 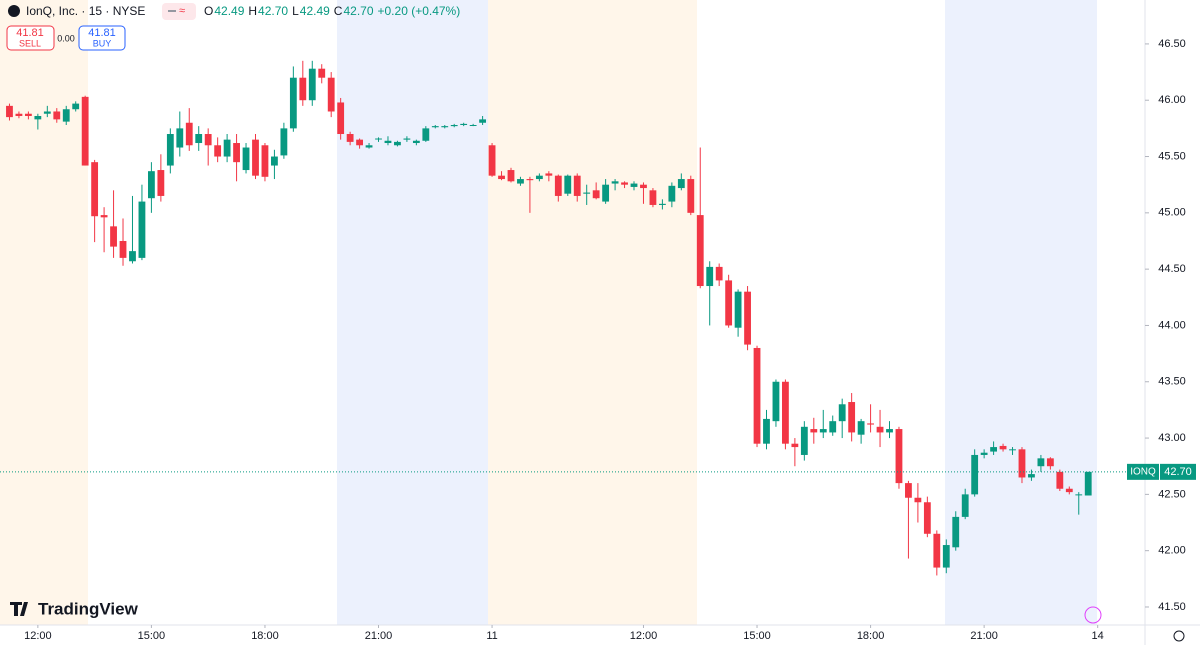 I want to click on price-tag-symbol: IONQ, so click(x=1143, y=471).